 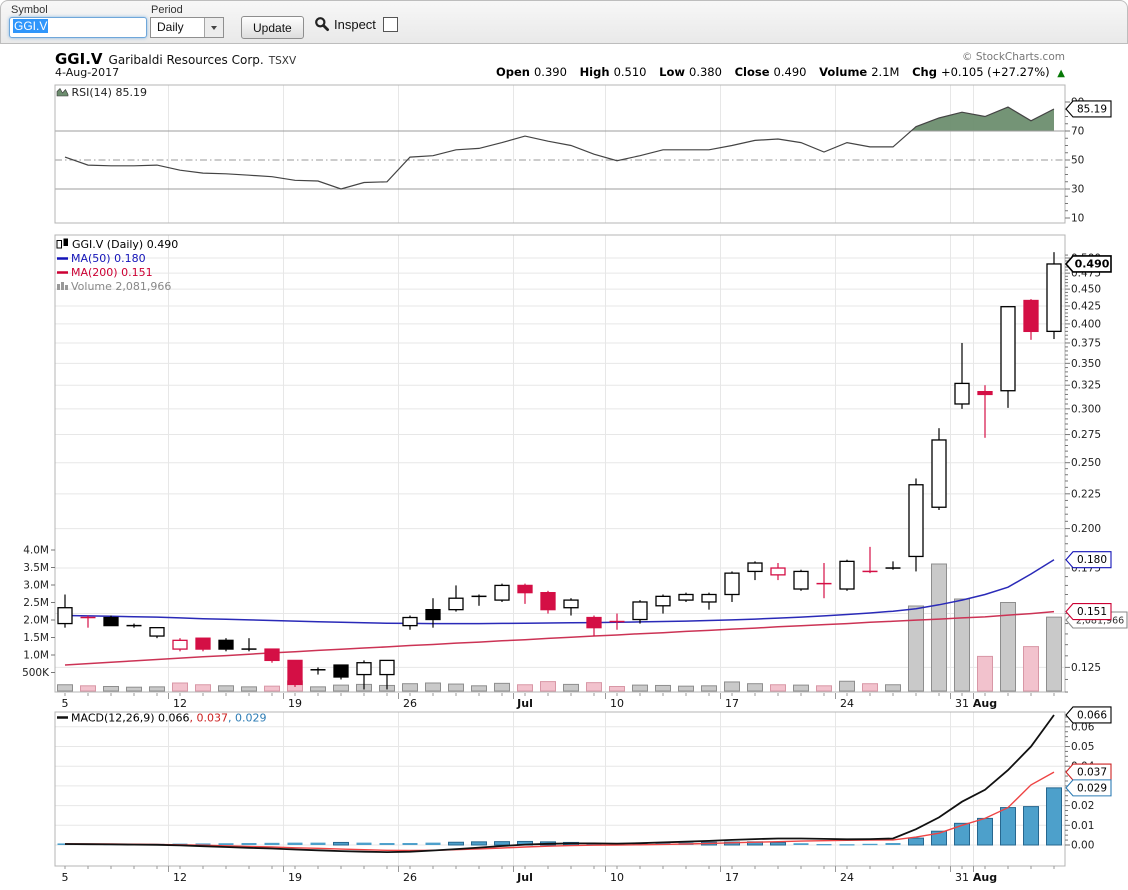 I want to click on last-price-tag, so click(x=1088, y=264).